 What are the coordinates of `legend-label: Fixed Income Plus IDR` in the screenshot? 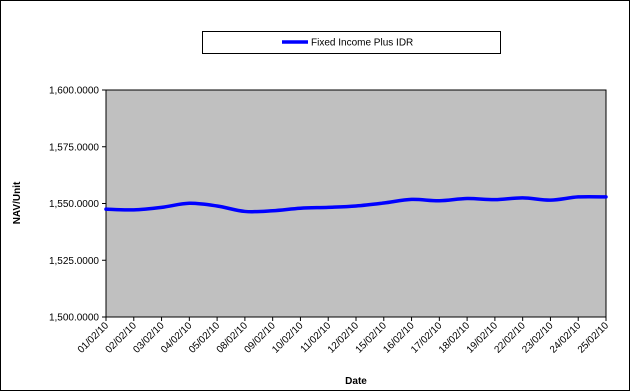 It's located at (362, 43).